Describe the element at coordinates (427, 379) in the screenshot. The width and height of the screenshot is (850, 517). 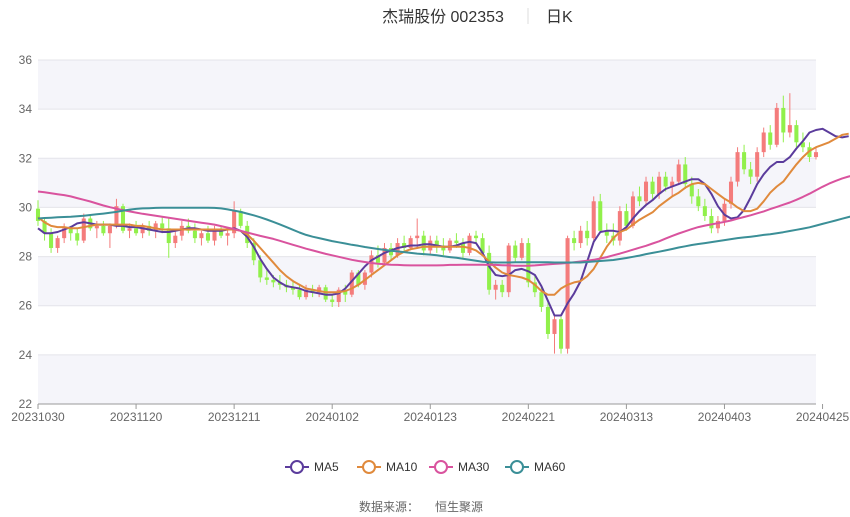
I see `plot-band` at that location.